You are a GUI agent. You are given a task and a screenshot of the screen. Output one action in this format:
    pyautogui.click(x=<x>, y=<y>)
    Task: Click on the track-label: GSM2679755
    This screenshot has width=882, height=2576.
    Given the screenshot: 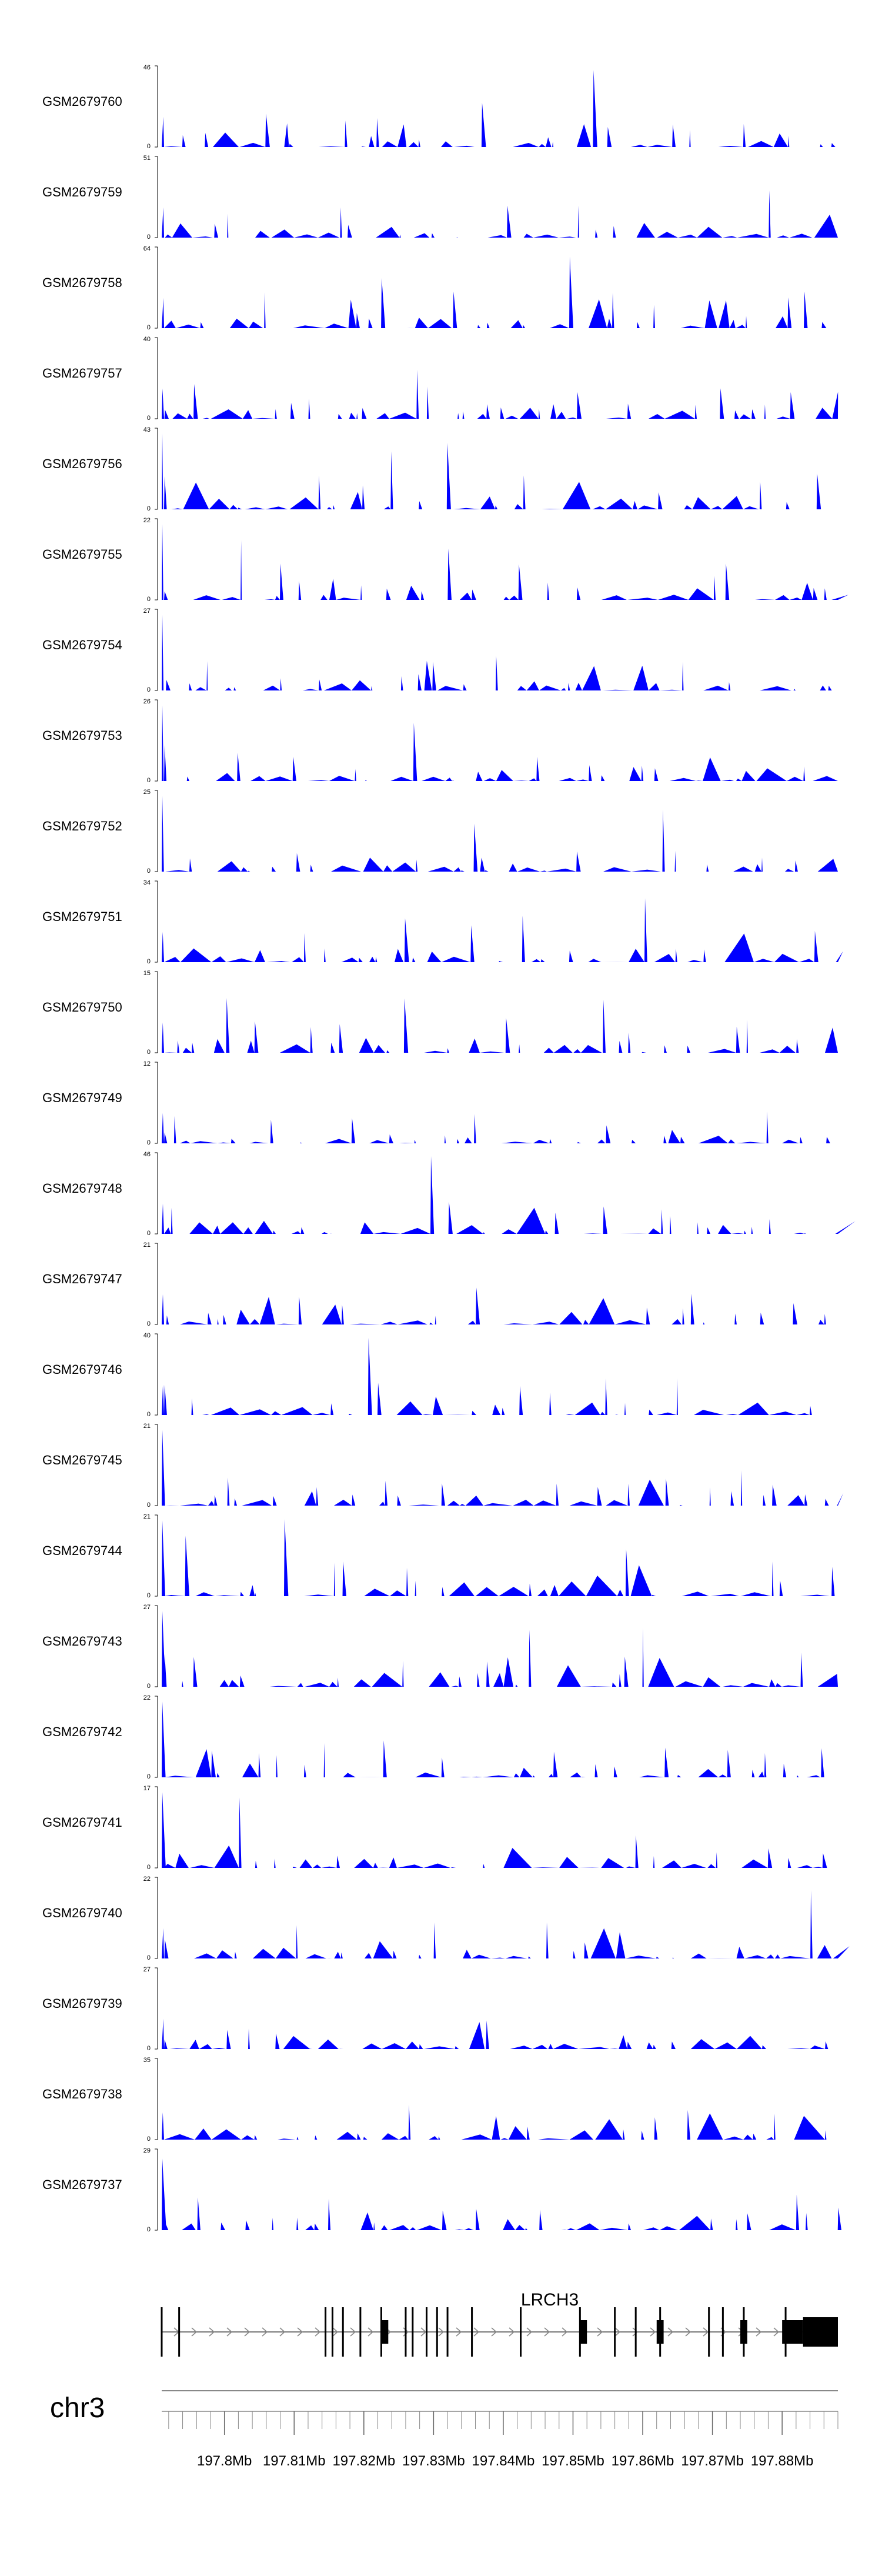 What is the action you would take?
    pyautogui.click(x=82, y=554)
    